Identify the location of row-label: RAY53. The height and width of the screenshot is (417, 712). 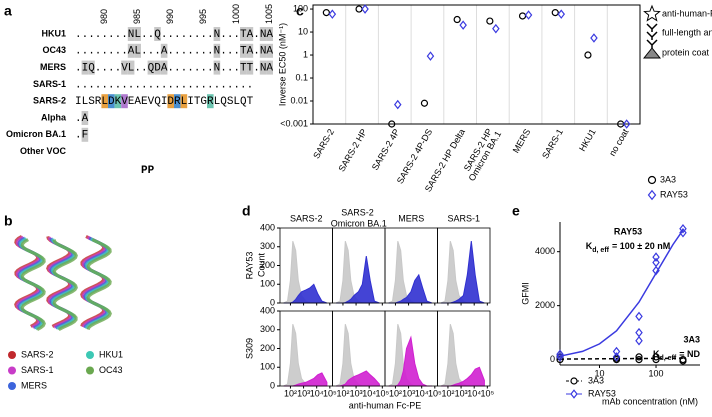
(249, 266).